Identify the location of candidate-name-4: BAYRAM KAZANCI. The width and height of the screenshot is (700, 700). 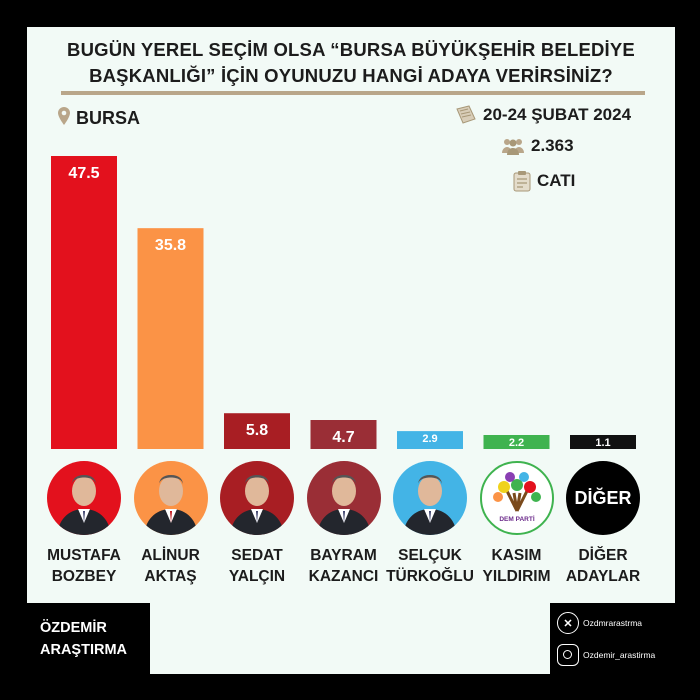
(344, 566).